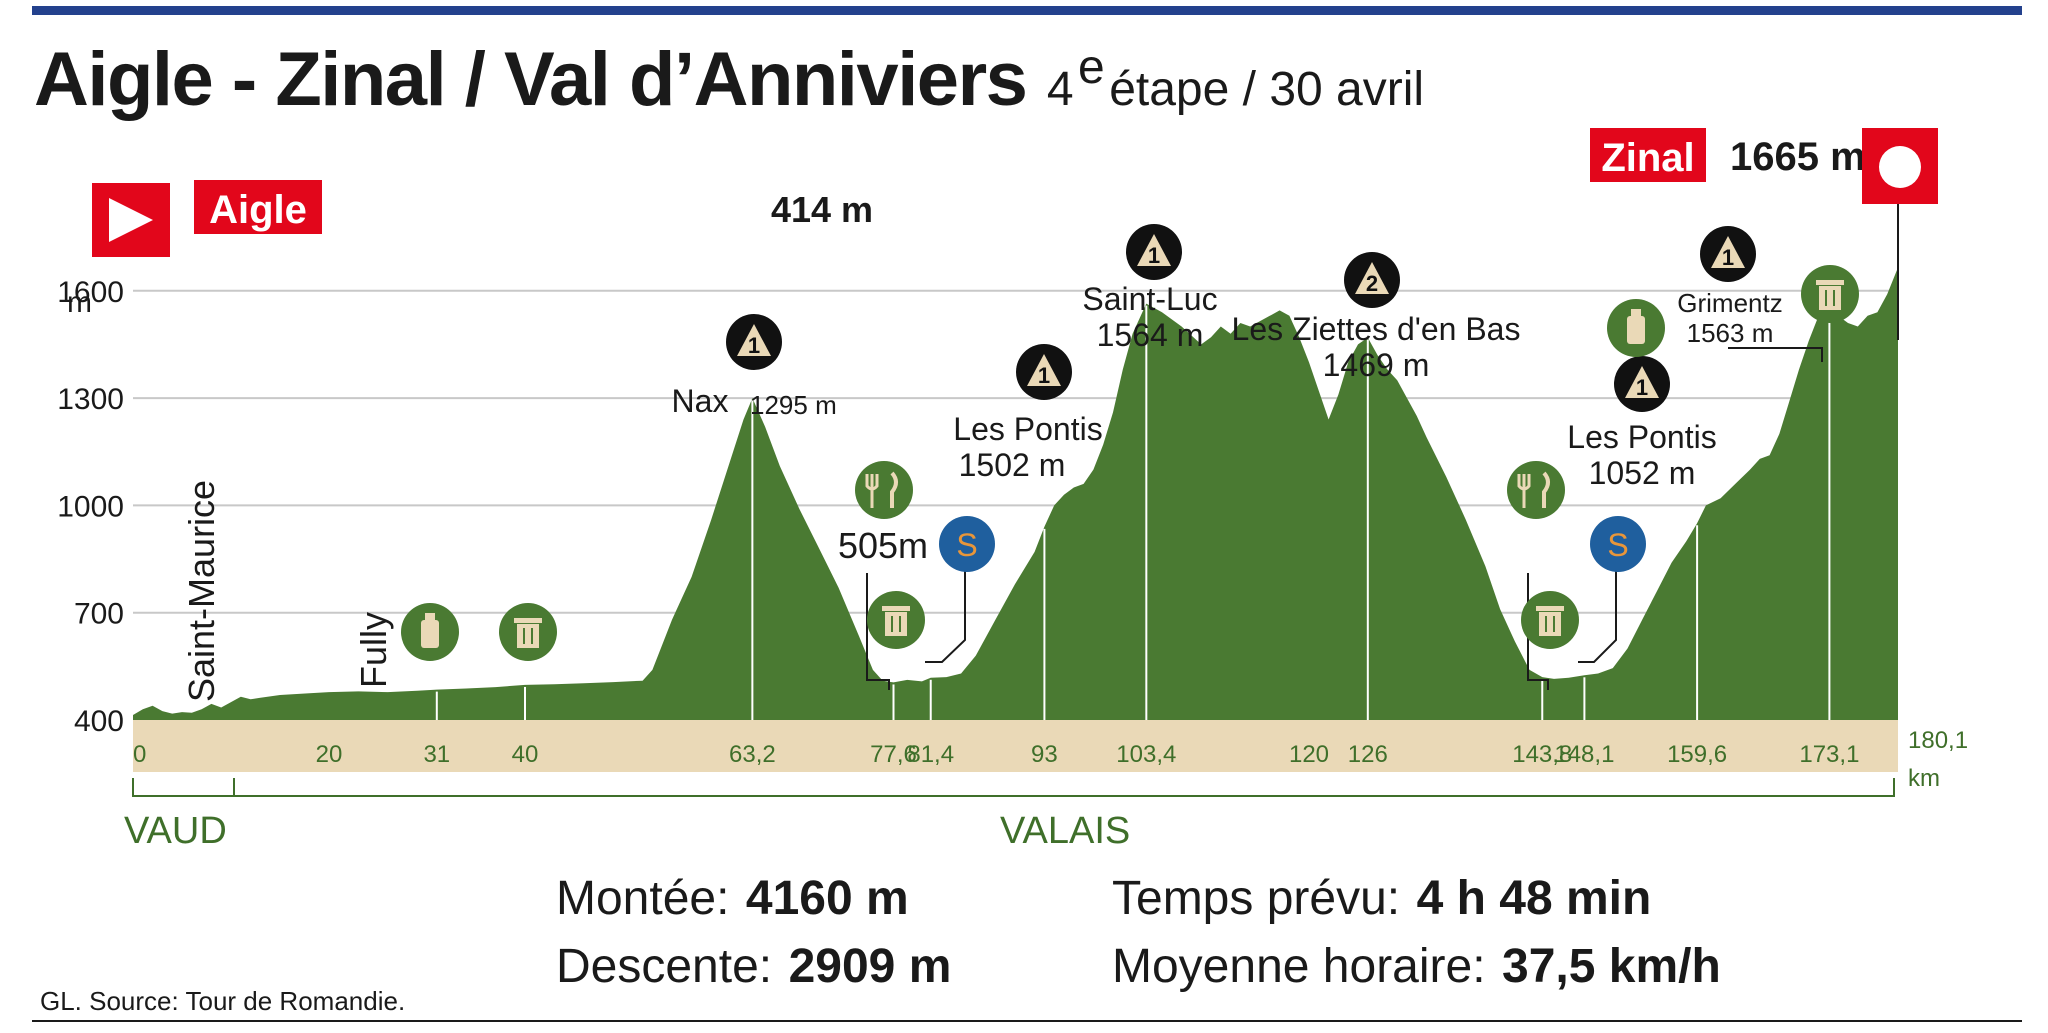 The height and width of the screenshot is (1033, 2048). What do you see at coordinates (258, 210) in the screenshot?
I see `start-label: Aigle` at bounding box center [258, 210].